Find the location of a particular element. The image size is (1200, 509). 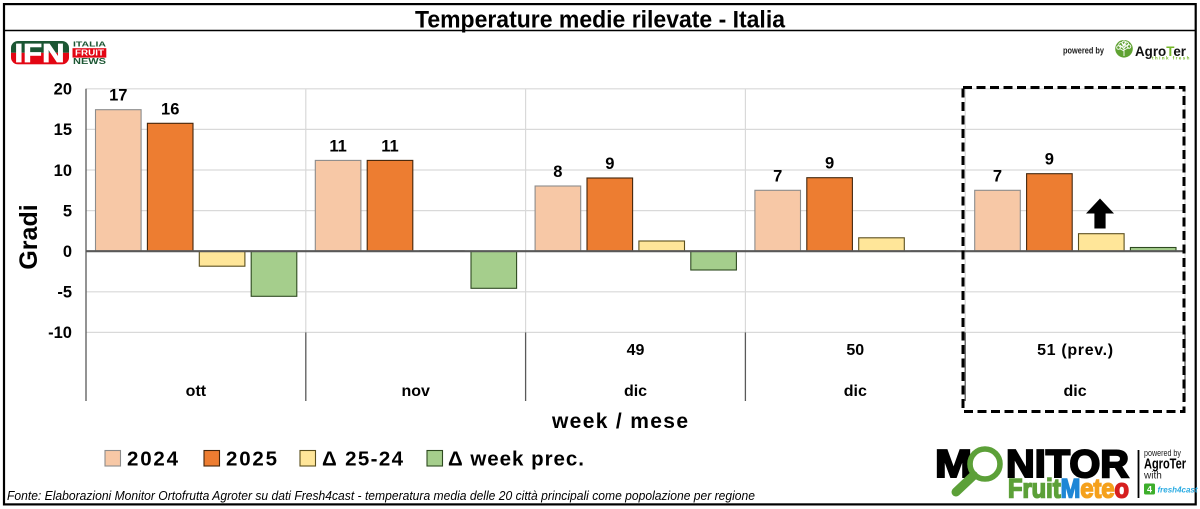

svg-text: 20 is located at coordinates (63, 90).